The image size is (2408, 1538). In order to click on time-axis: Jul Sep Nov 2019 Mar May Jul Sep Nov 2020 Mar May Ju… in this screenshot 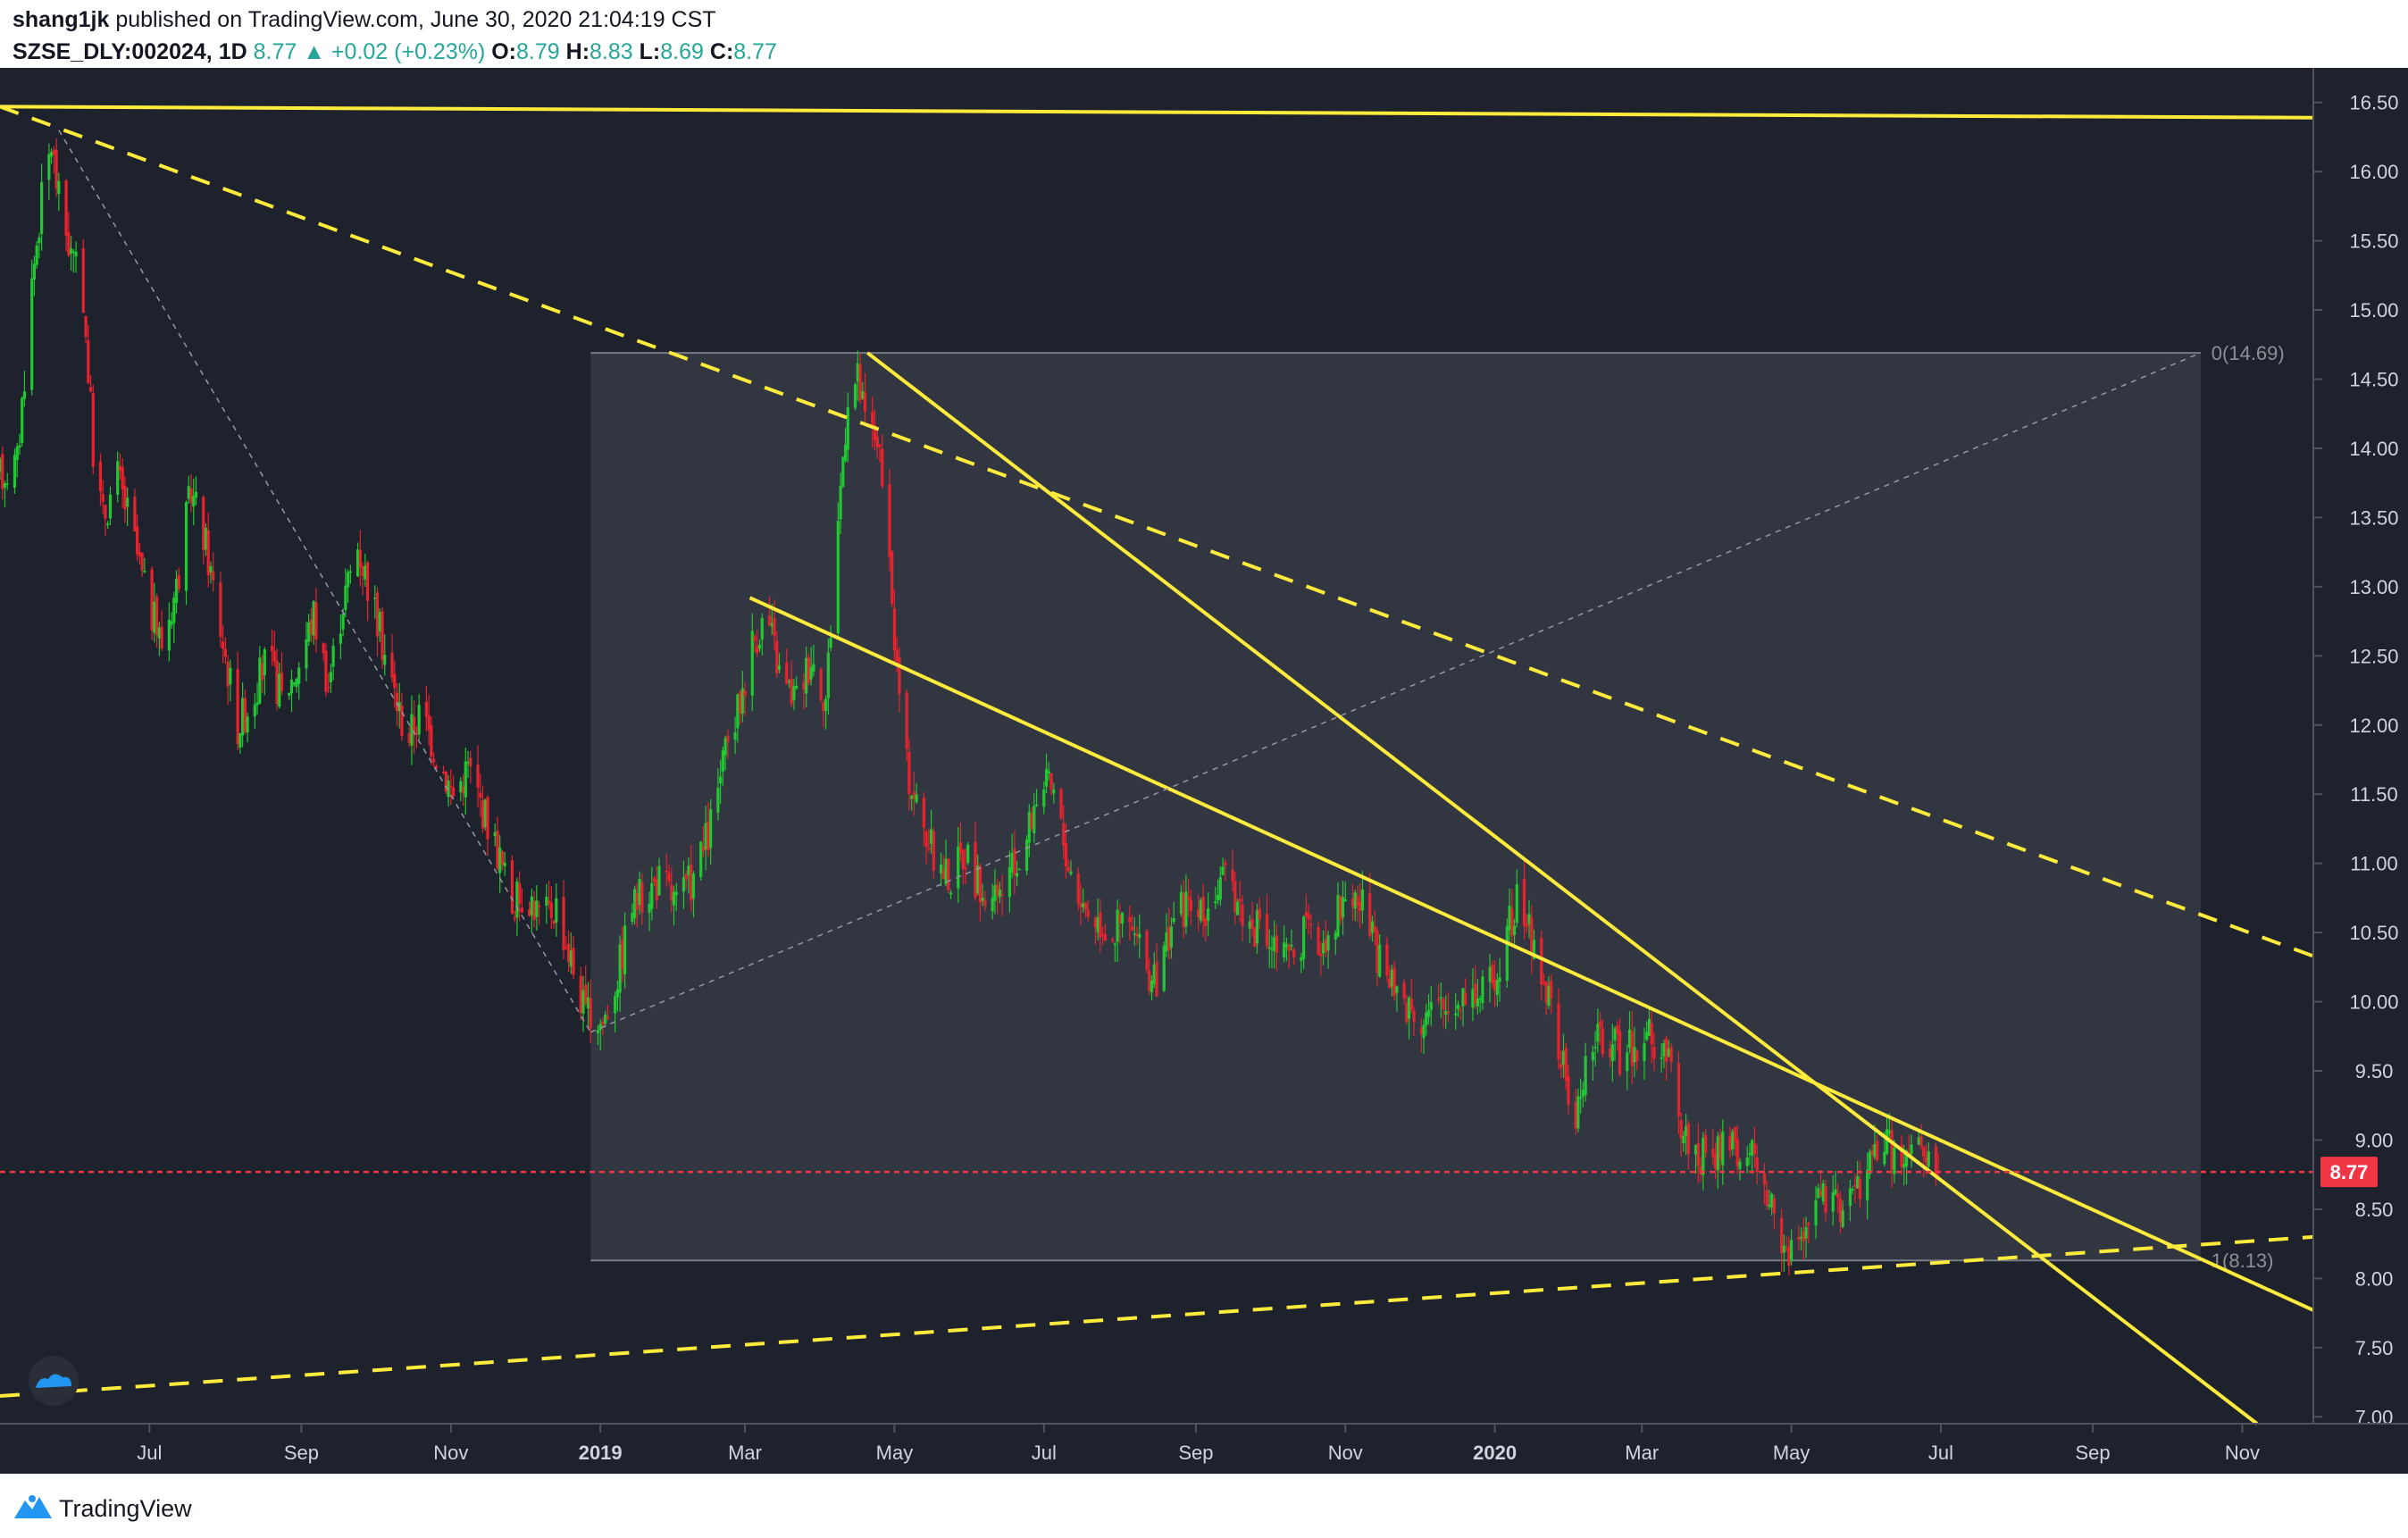, I will do `click(1204, 1443)`.